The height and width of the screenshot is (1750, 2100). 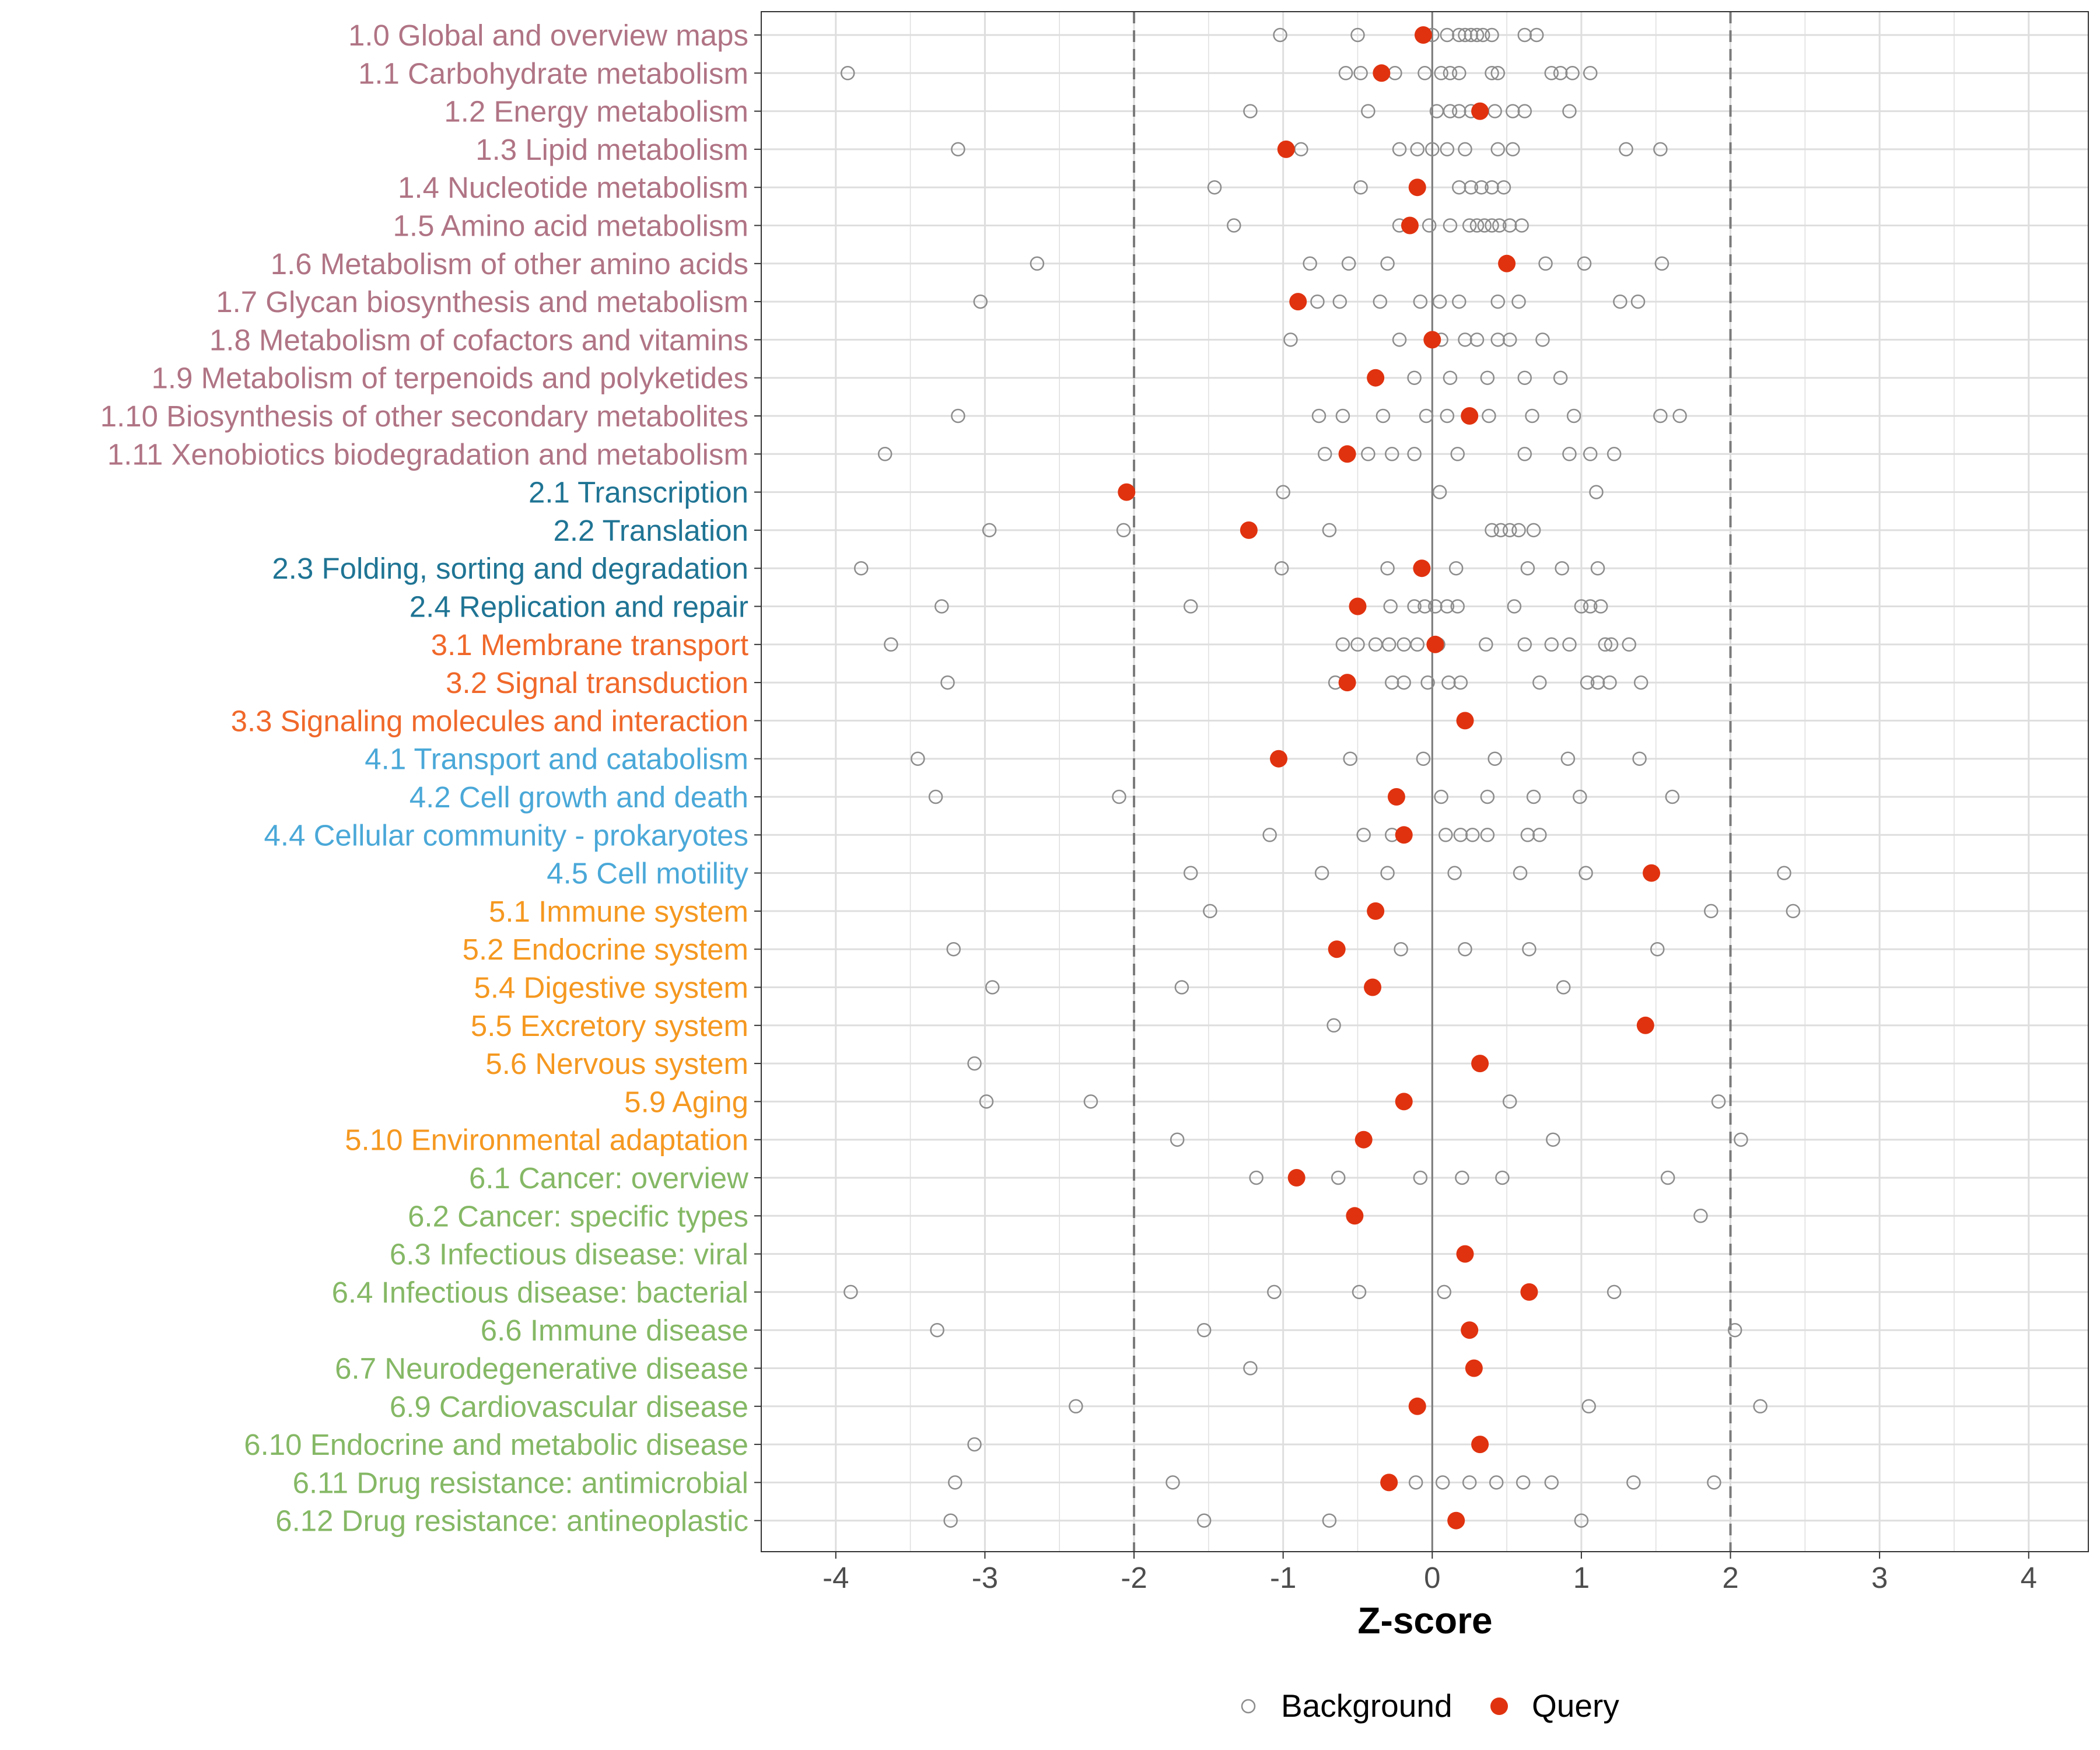 What do you see at coordinates (1283, 1577) in the screenshot?
I see `x-tick-label: -1` at bounding box center [1283, 1577].